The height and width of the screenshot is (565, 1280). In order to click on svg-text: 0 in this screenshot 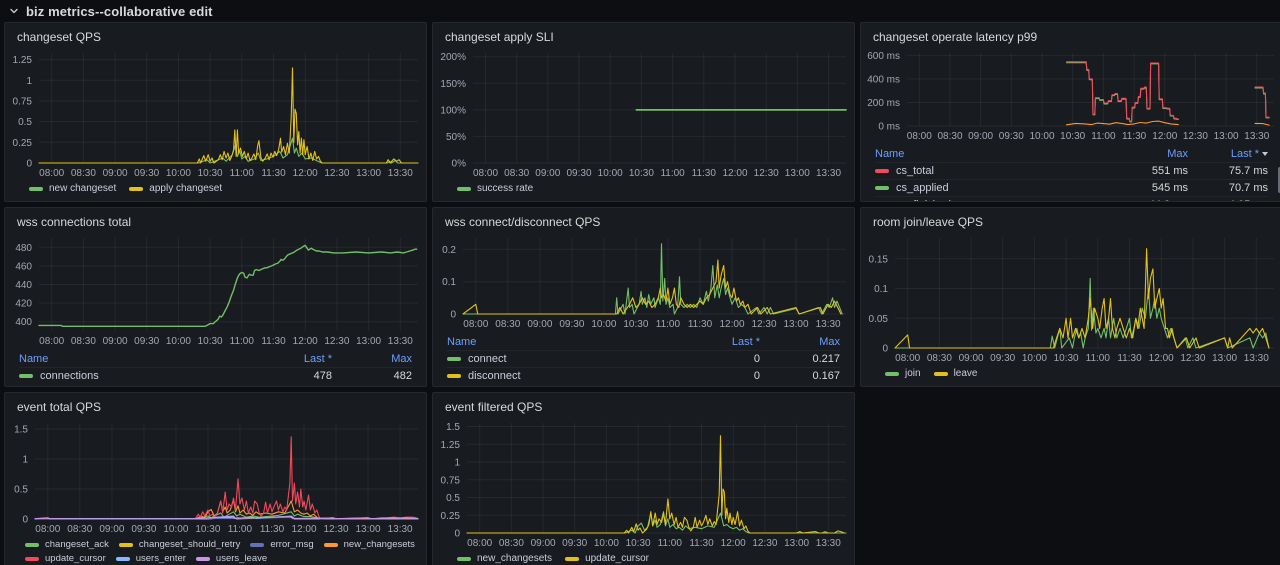, I will do `click(457, 534)`.